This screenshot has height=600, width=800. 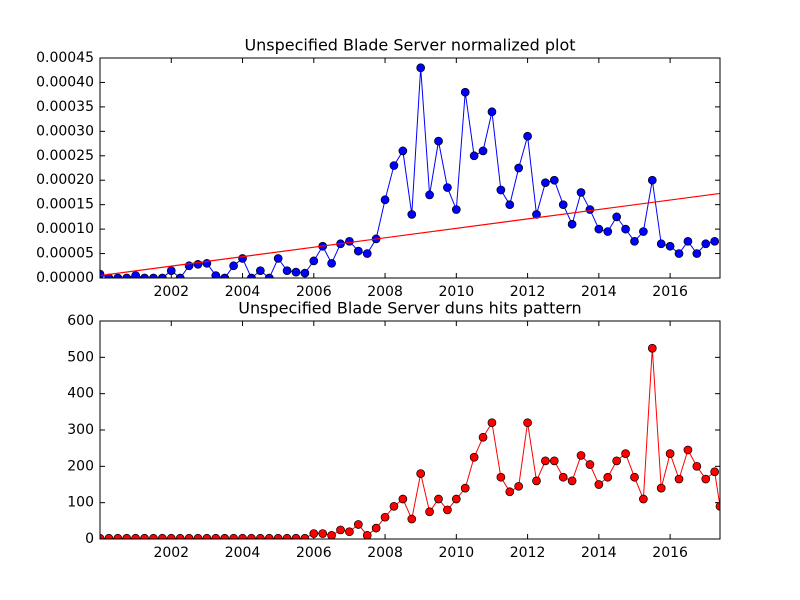 What do you see at coordinates (65, 131) in the screenshot?
I see `y-tick-label: 0.00030` at bounding box center [65, 131].